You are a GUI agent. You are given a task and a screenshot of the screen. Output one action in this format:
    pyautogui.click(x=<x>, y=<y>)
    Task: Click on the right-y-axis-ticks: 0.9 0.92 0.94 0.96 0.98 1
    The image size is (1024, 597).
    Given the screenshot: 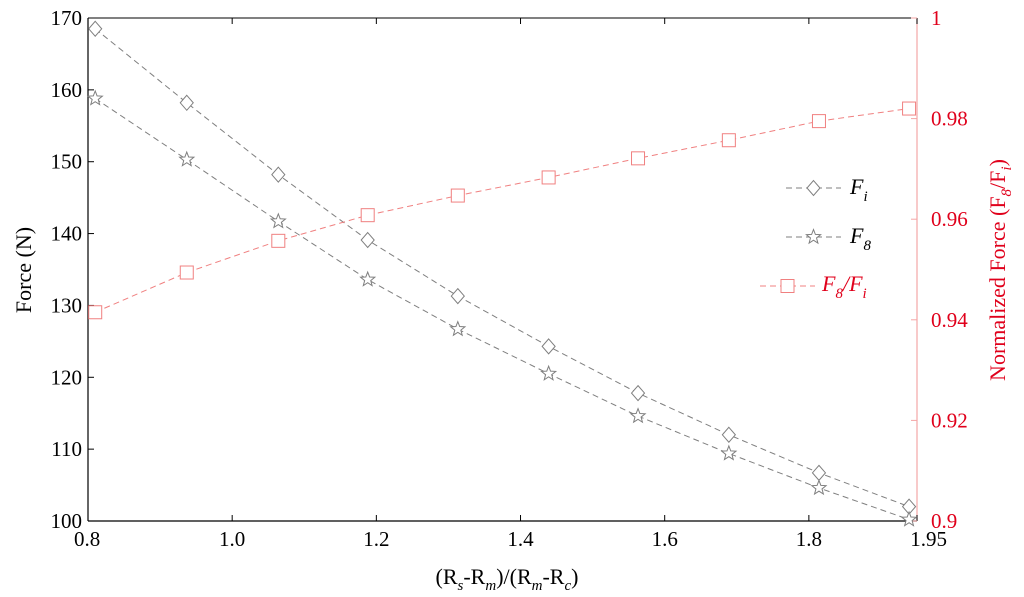 What is the action you would take?
    pyautogui.click(x=939, y=269)
    